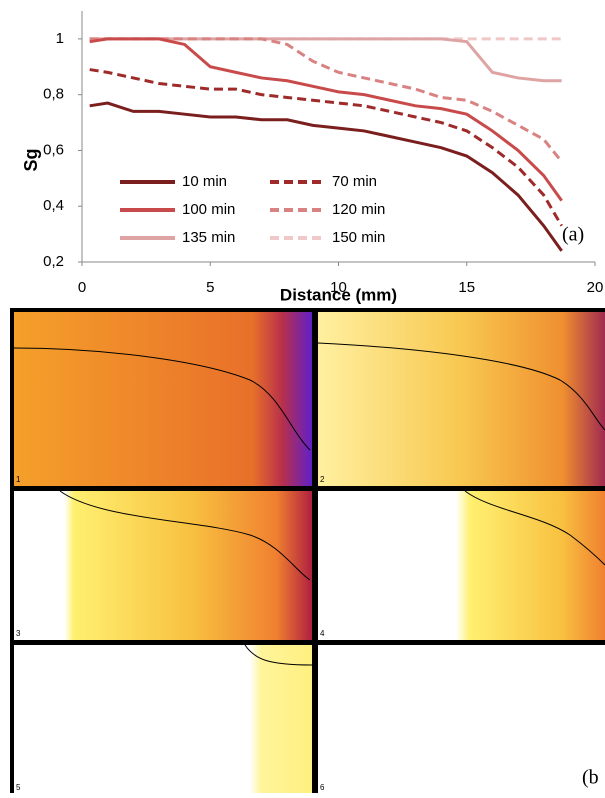 The width and height of the screenshot is (605, 798). I want to click on panel-label: 4, so click(322, 633).